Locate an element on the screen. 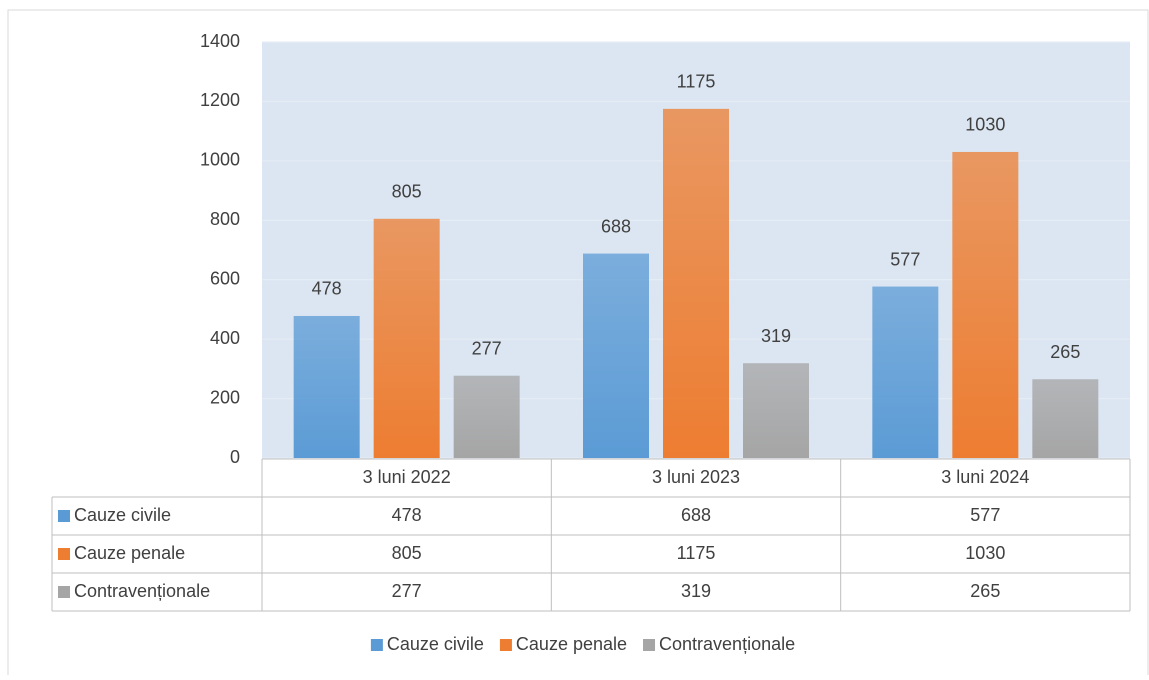 Image resolution: width=1149 pixels, height=680 pixels. table-cell: 319 is located at coordinates (696, 591).